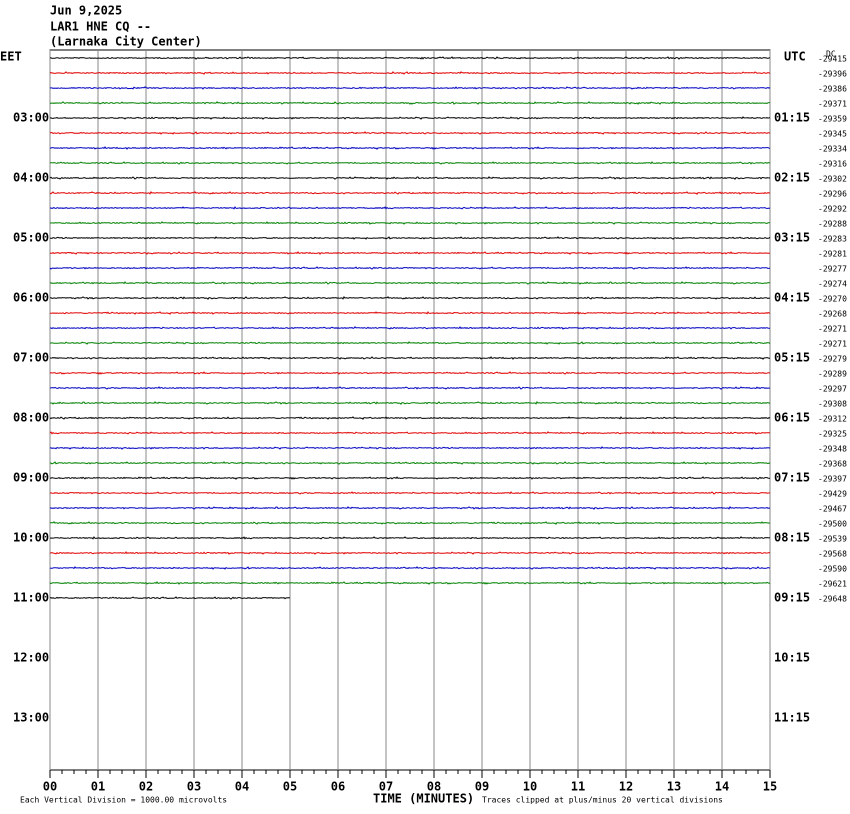 The width and height of the screenshot is (850, 814). What do you see at coordinates (31, 478) in the screenshot?
I see `left-time-label: 09:00` at bounding box center [31, 478].